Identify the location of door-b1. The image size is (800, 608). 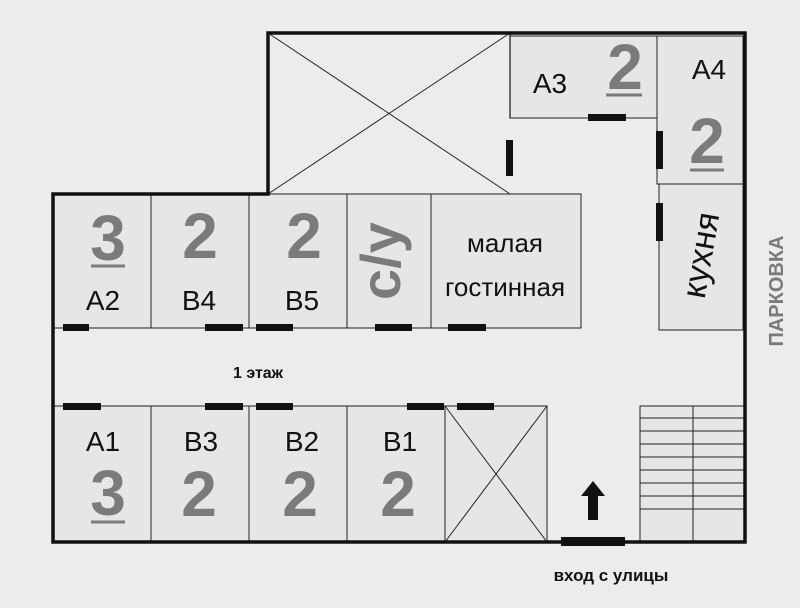
(425, 406).